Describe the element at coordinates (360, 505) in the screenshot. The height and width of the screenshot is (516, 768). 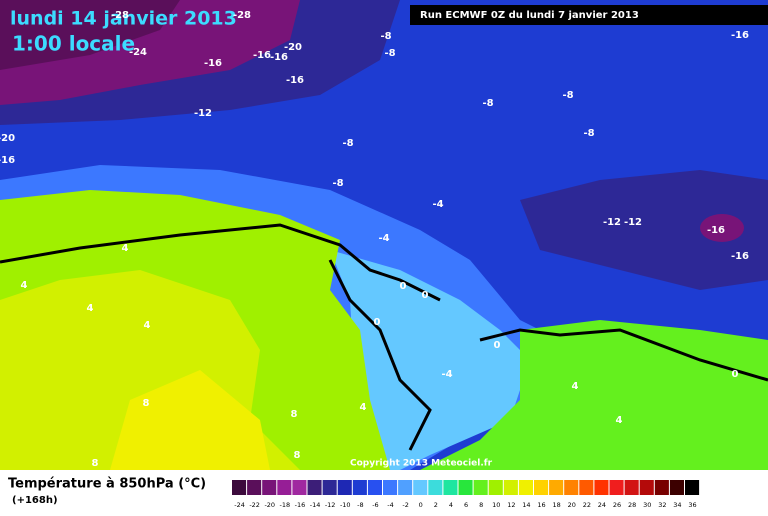
I see `legend-tick-label: -8` at that location.